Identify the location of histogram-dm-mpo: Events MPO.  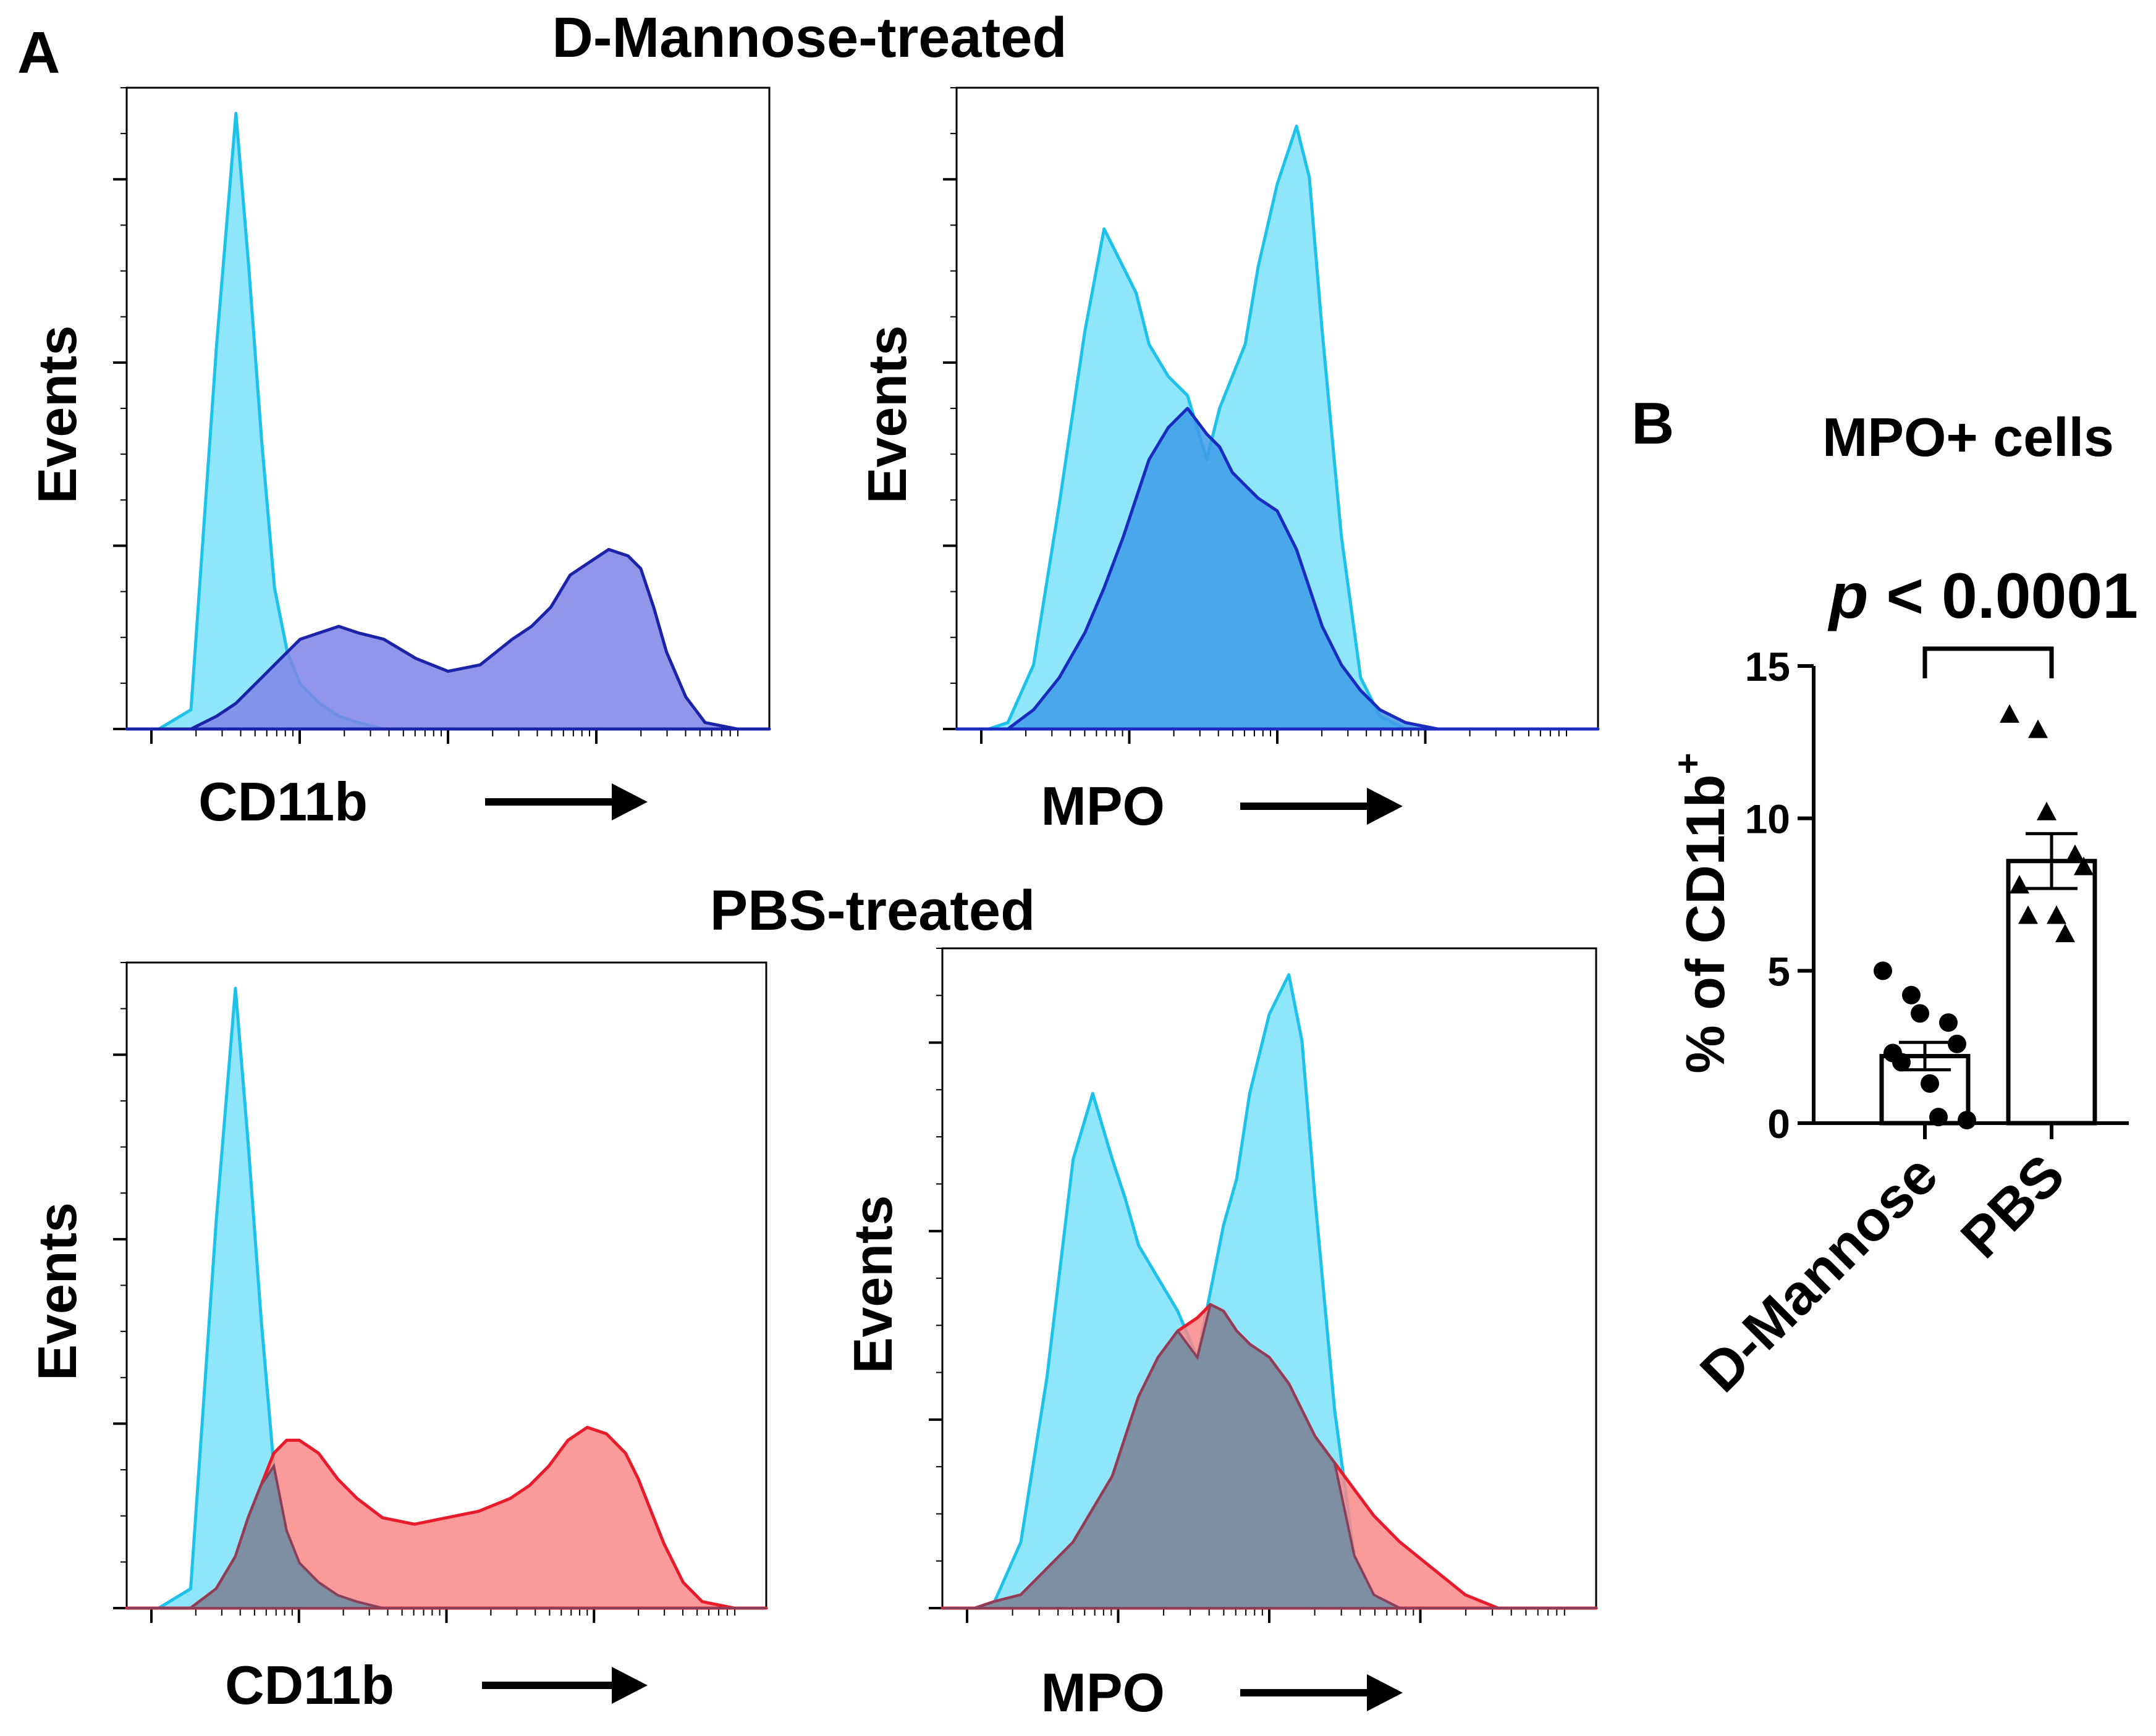
(1228, 461).